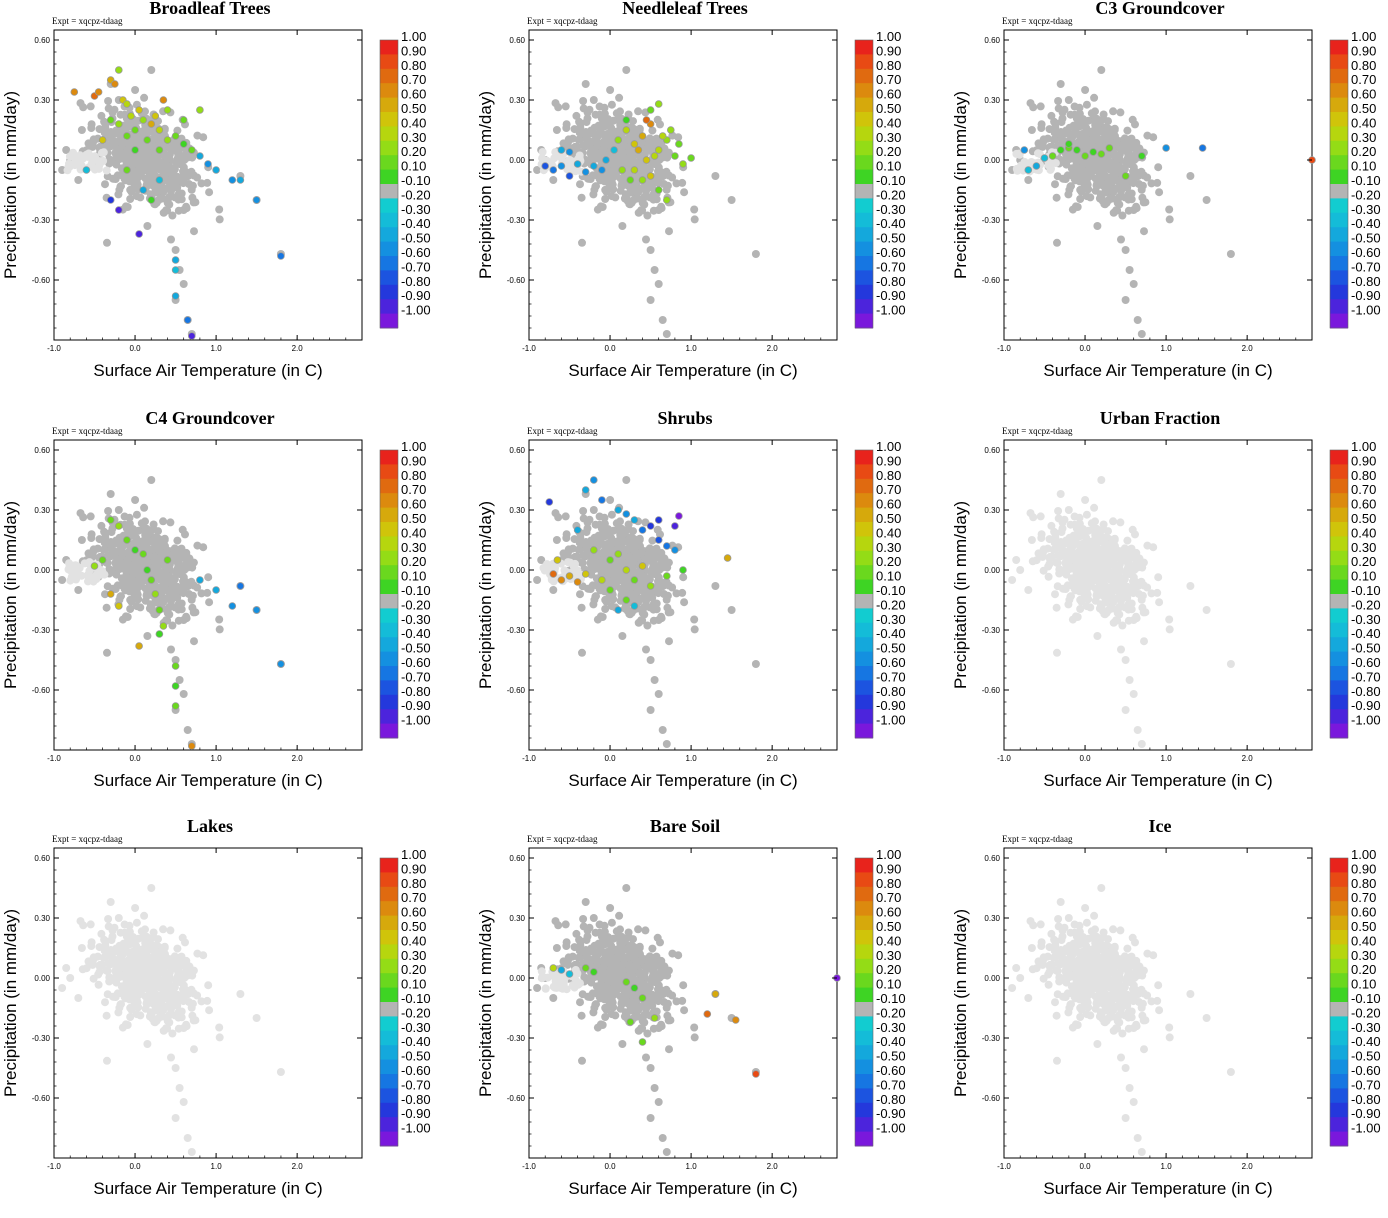 The image size is (1388, 1218). What do you see at coordinates (217, 348) in the screenshot?
I see `x-tick-label: 1.0` at bounding box center [217, 348].